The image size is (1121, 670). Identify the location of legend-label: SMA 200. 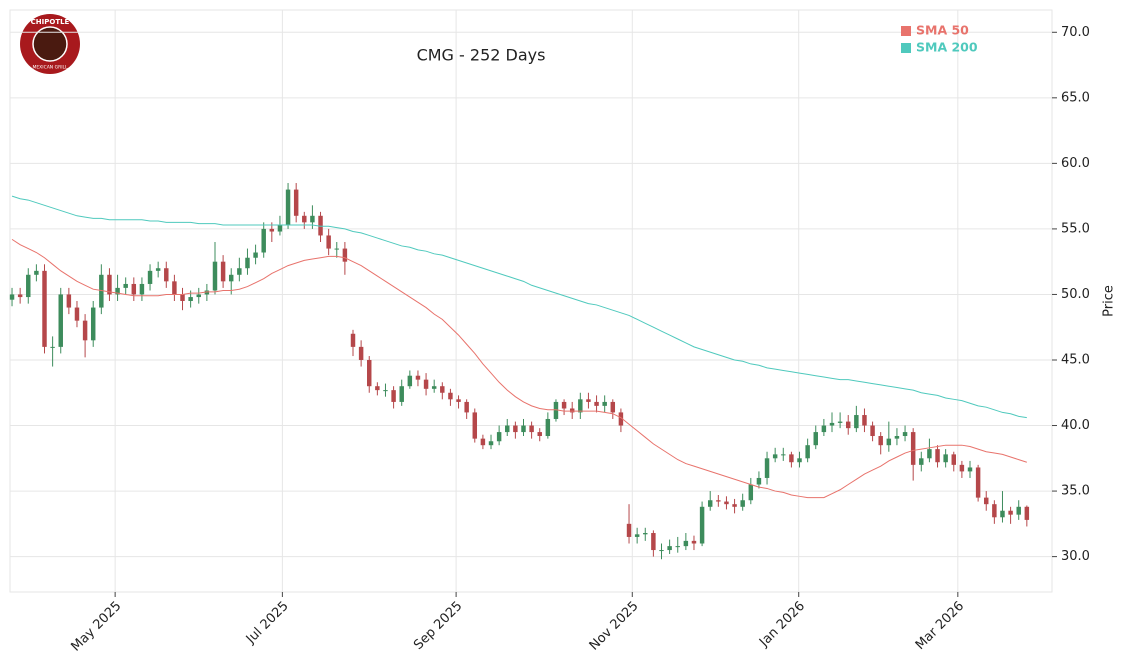
(947, 47).